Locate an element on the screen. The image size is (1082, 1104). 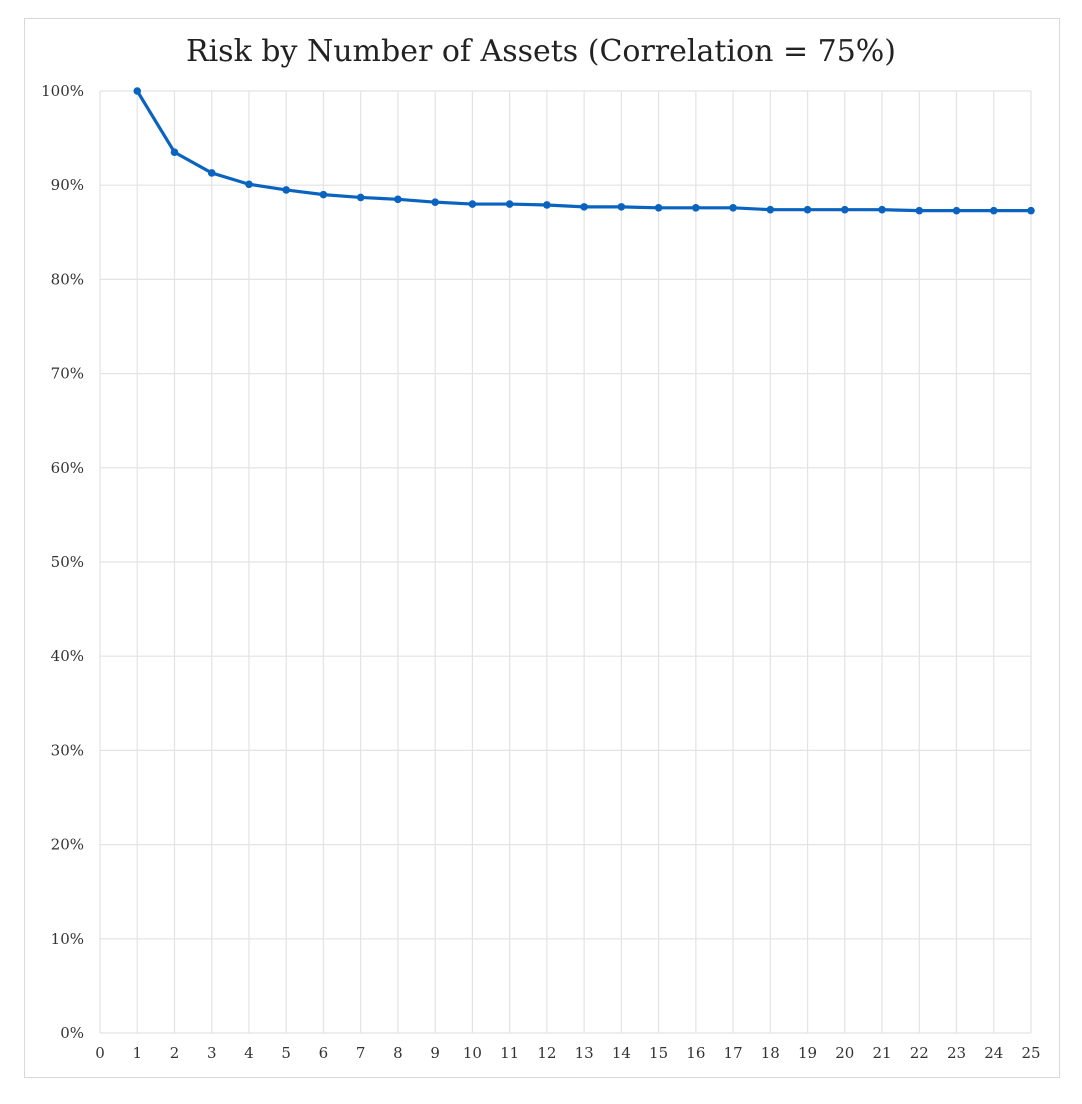
x-tick-label: 18 is located at coordinates (770, 1053).